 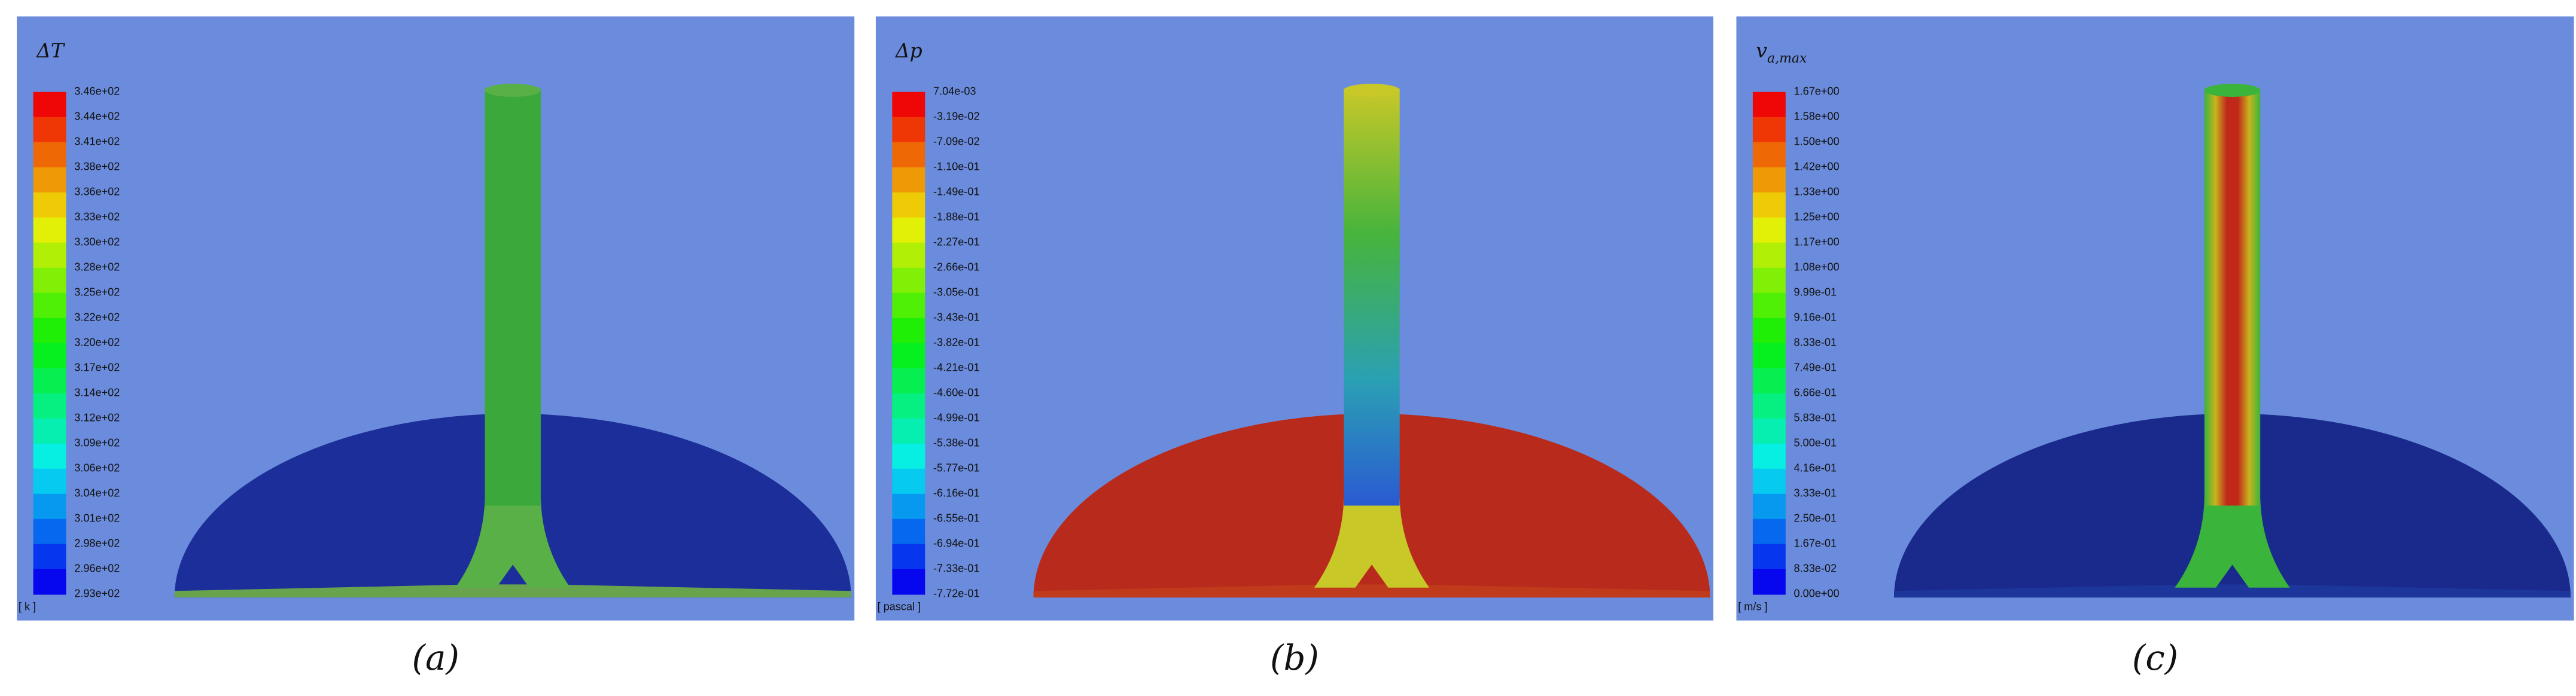 What do you see at coordinates (1817, 91) in the screenshot?
I see `legend-label: 1.67e+00` at bounding box center [1817, 91].